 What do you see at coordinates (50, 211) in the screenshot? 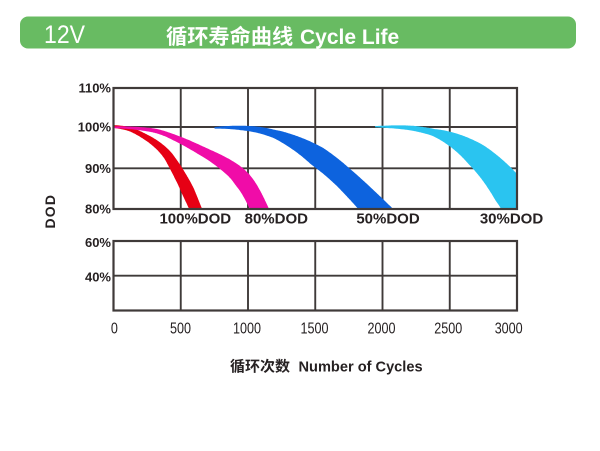
I see `svg-text: DOD` at bounding box center [50, 211].